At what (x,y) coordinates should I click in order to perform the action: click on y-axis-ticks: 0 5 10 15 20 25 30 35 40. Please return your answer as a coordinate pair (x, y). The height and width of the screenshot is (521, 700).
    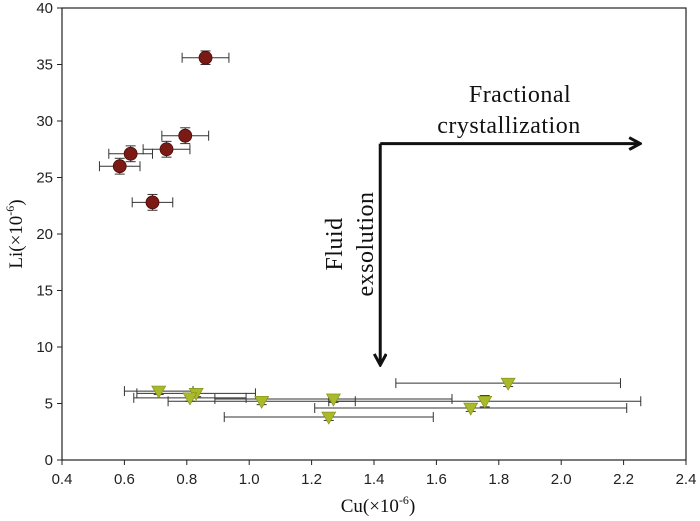
    Looking at the image, I should click on (49, 234).